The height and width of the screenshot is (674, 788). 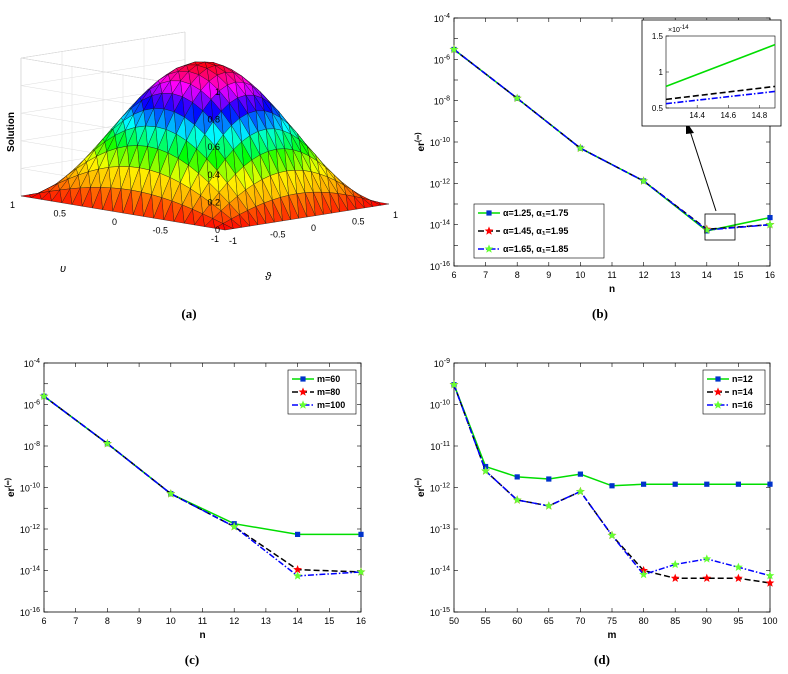 I want to click on legend-label: n=12, so click(x=742, y=379).